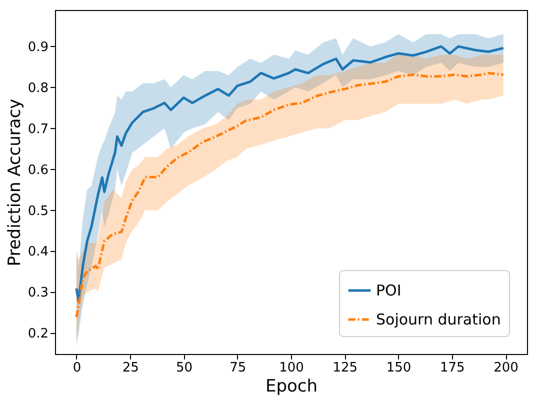 The width and height of the screenshot is (539, 399). What do you see at coordinates (38, 252) in the screenshot?
I see `y-tick-label: 0.4` at bounding box center [38, 252].